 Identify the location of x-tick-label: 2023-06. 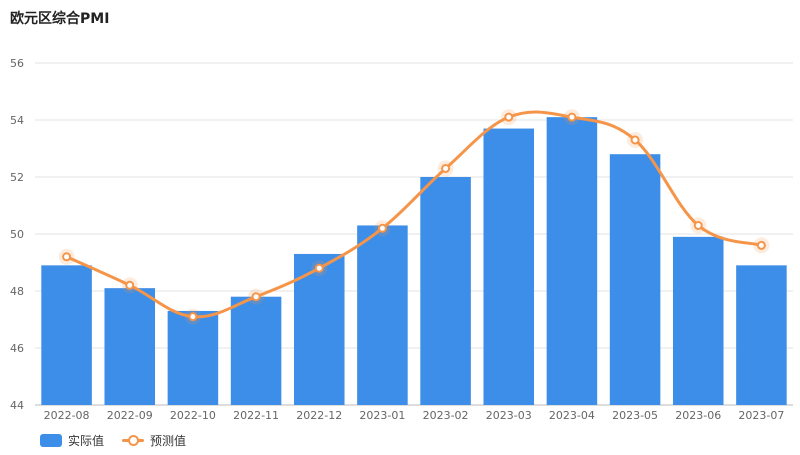
(698, 415).